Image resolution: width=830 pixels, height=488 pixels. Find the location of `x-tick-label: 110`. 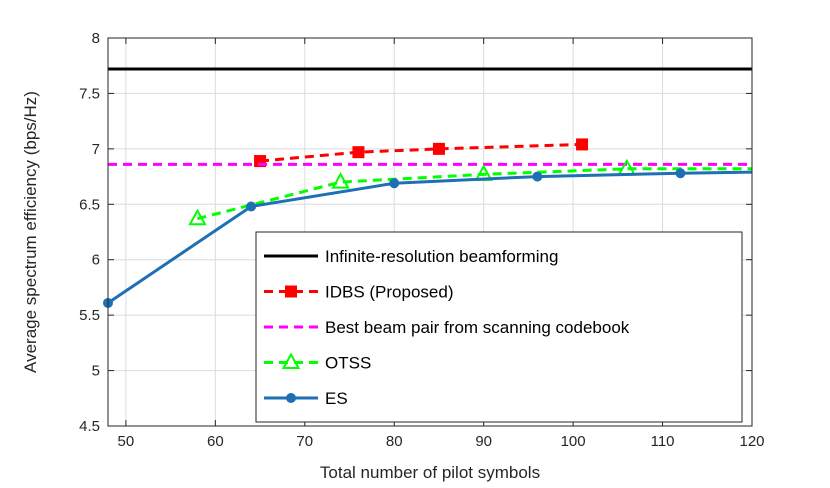

x-tick-label: 110 is located at coordinates (663, 441).